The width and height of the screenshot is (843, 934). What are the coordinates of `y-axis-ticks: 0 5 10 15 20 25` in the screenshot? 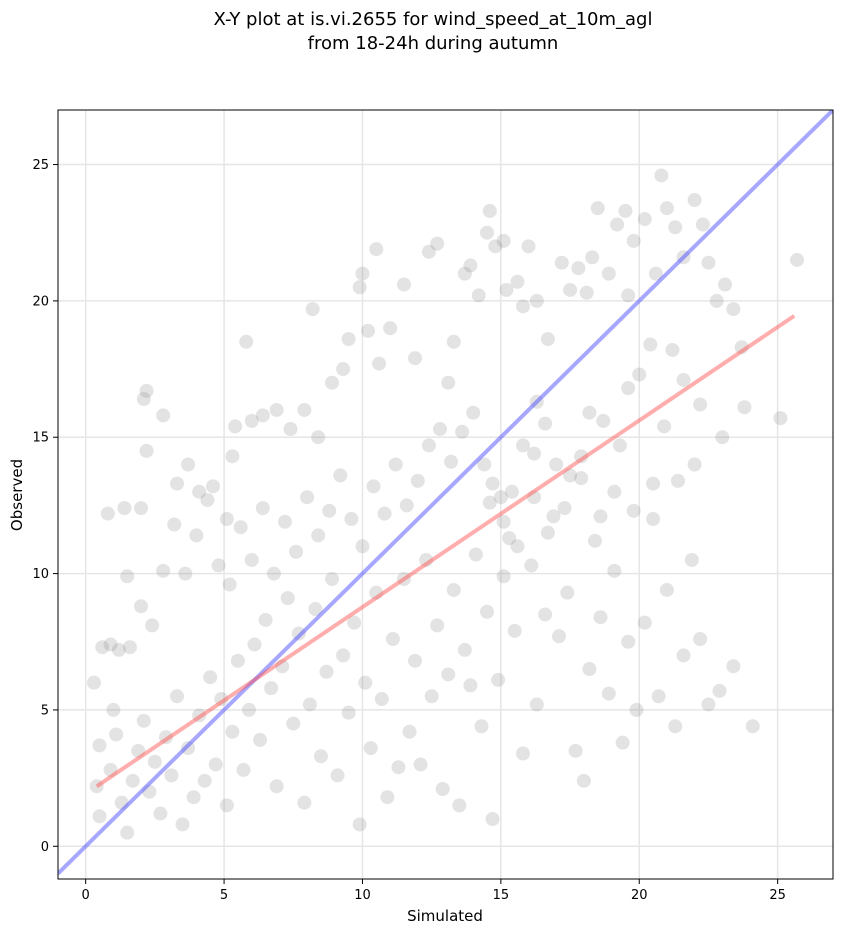 It's located at (45, 506).